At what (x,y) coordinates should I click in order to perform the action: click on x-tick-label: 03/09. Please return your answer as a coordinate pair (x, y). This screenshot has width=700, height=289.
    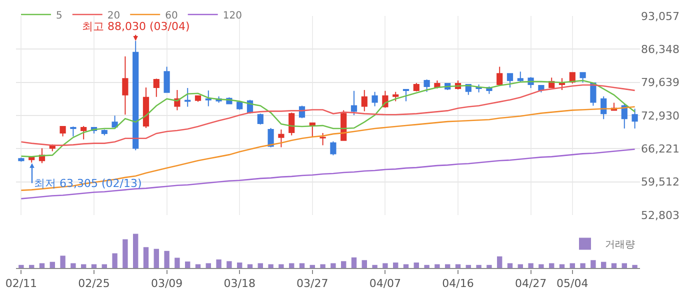
    Looking at the image, I should click on (166, 283).